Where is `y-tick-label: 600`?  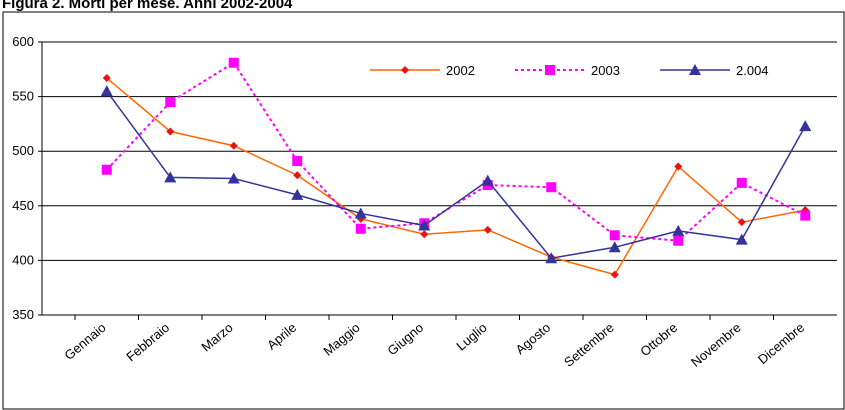
y-tick-label: 600 is located at coordinates (23, 41).